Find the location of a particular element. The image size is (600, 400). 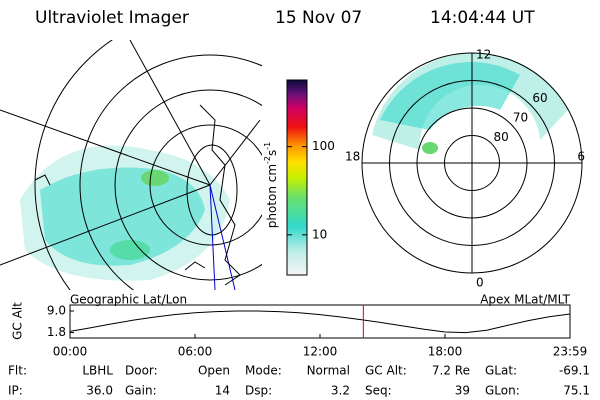

altitude-line is located at coordinates (320, 322).